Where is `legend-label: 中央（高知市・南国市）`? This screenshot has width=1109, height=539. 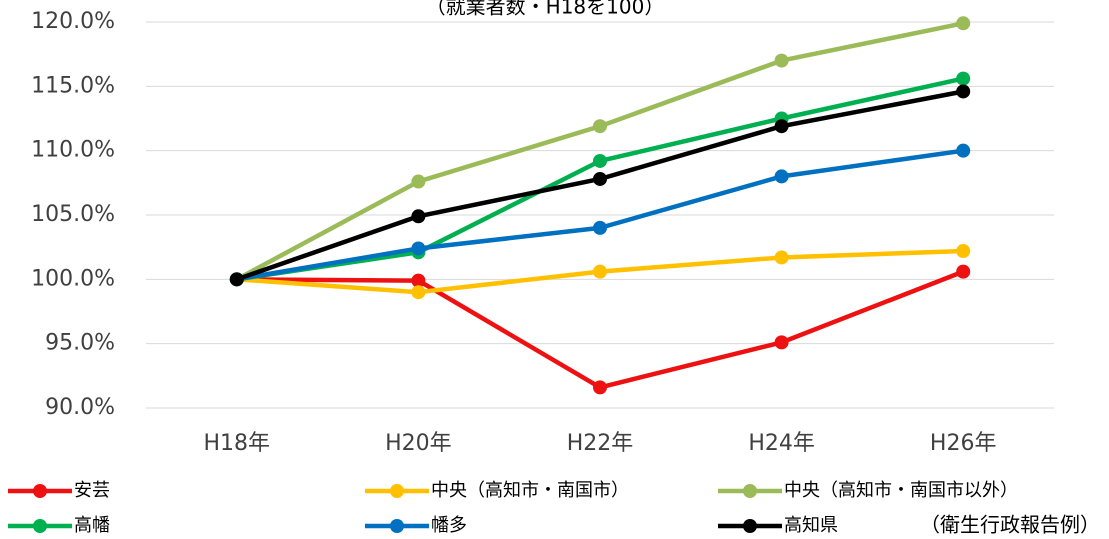 legend-label: 中央（高知市・南国市） is located at coordinates (530, 490).